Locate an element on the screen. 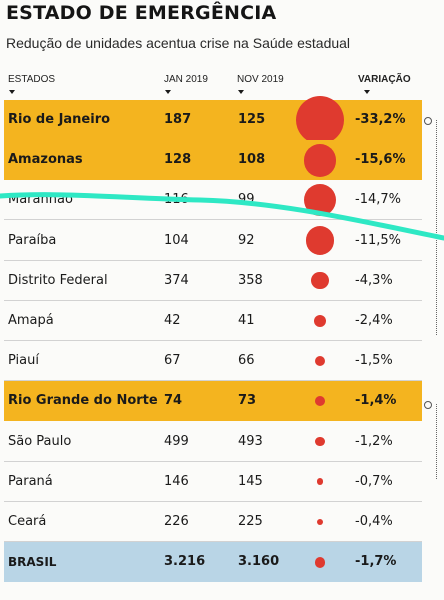 Image resolution: width=444 pixels, height=600 pixels. variation-label: -4,3% is located at coordinates (374, 280).